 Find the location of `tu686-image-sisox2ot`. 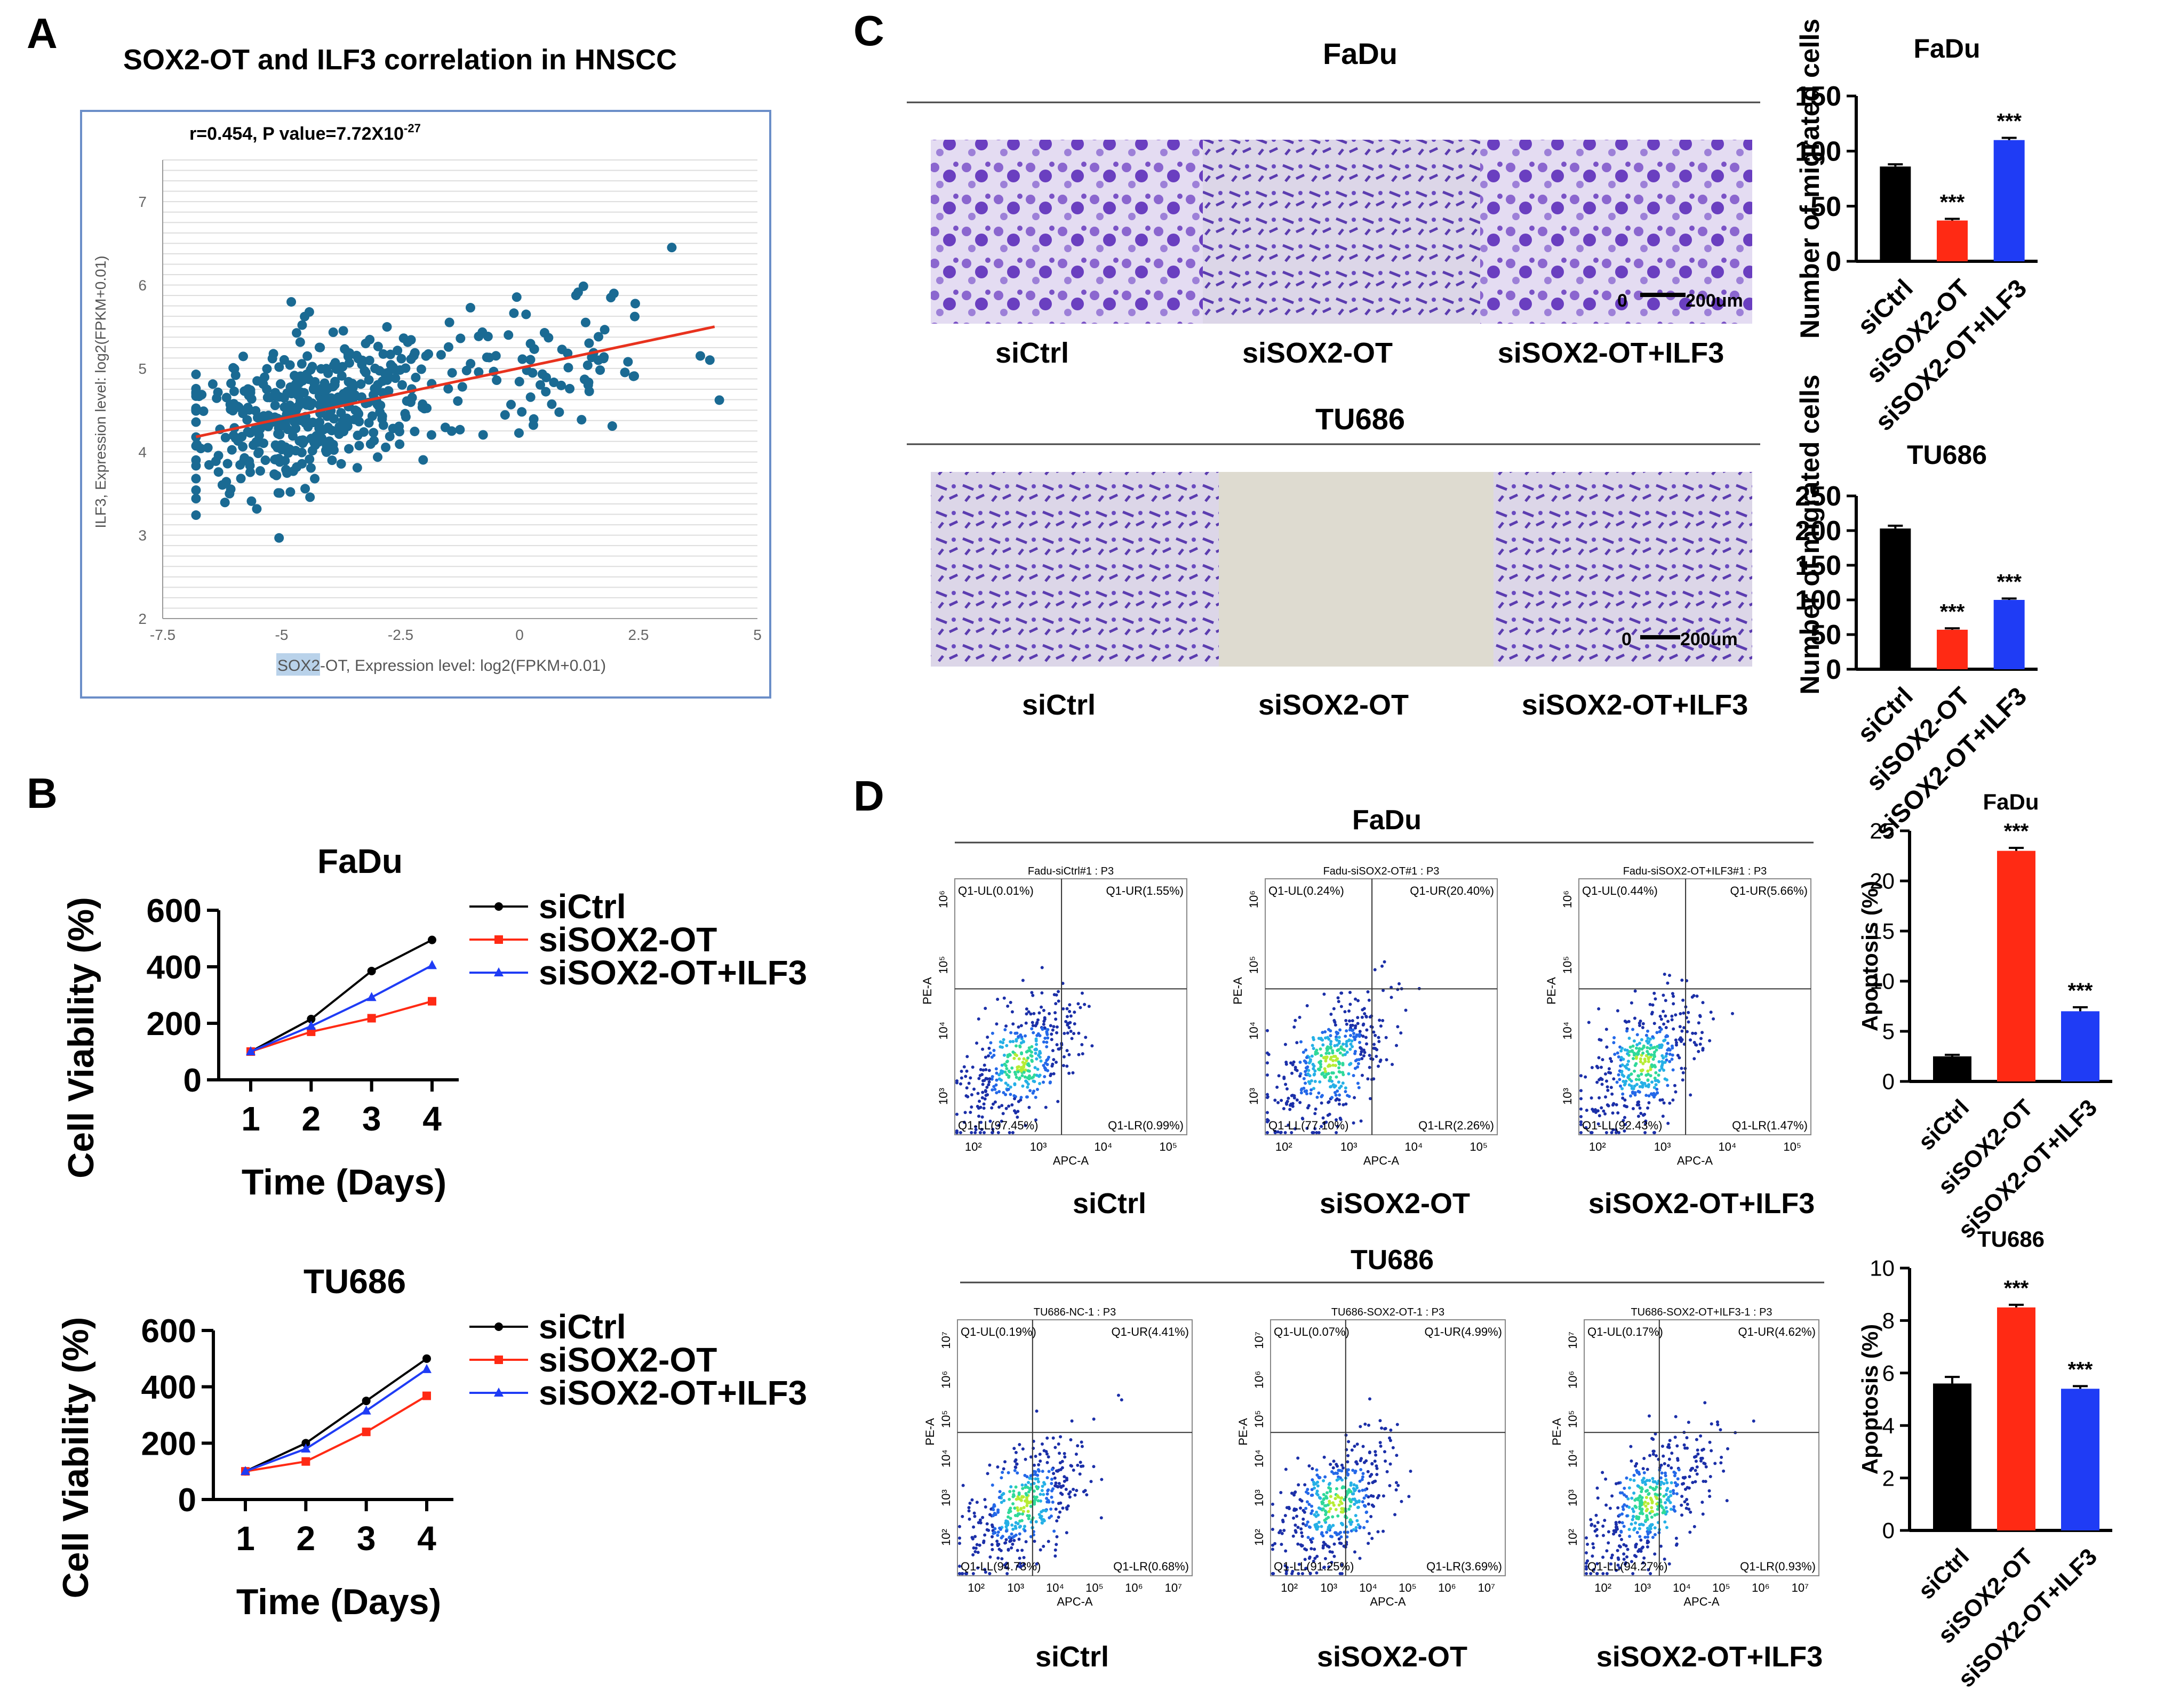

tu686-image-sisox2ot is located at coordinates (1356, 569).